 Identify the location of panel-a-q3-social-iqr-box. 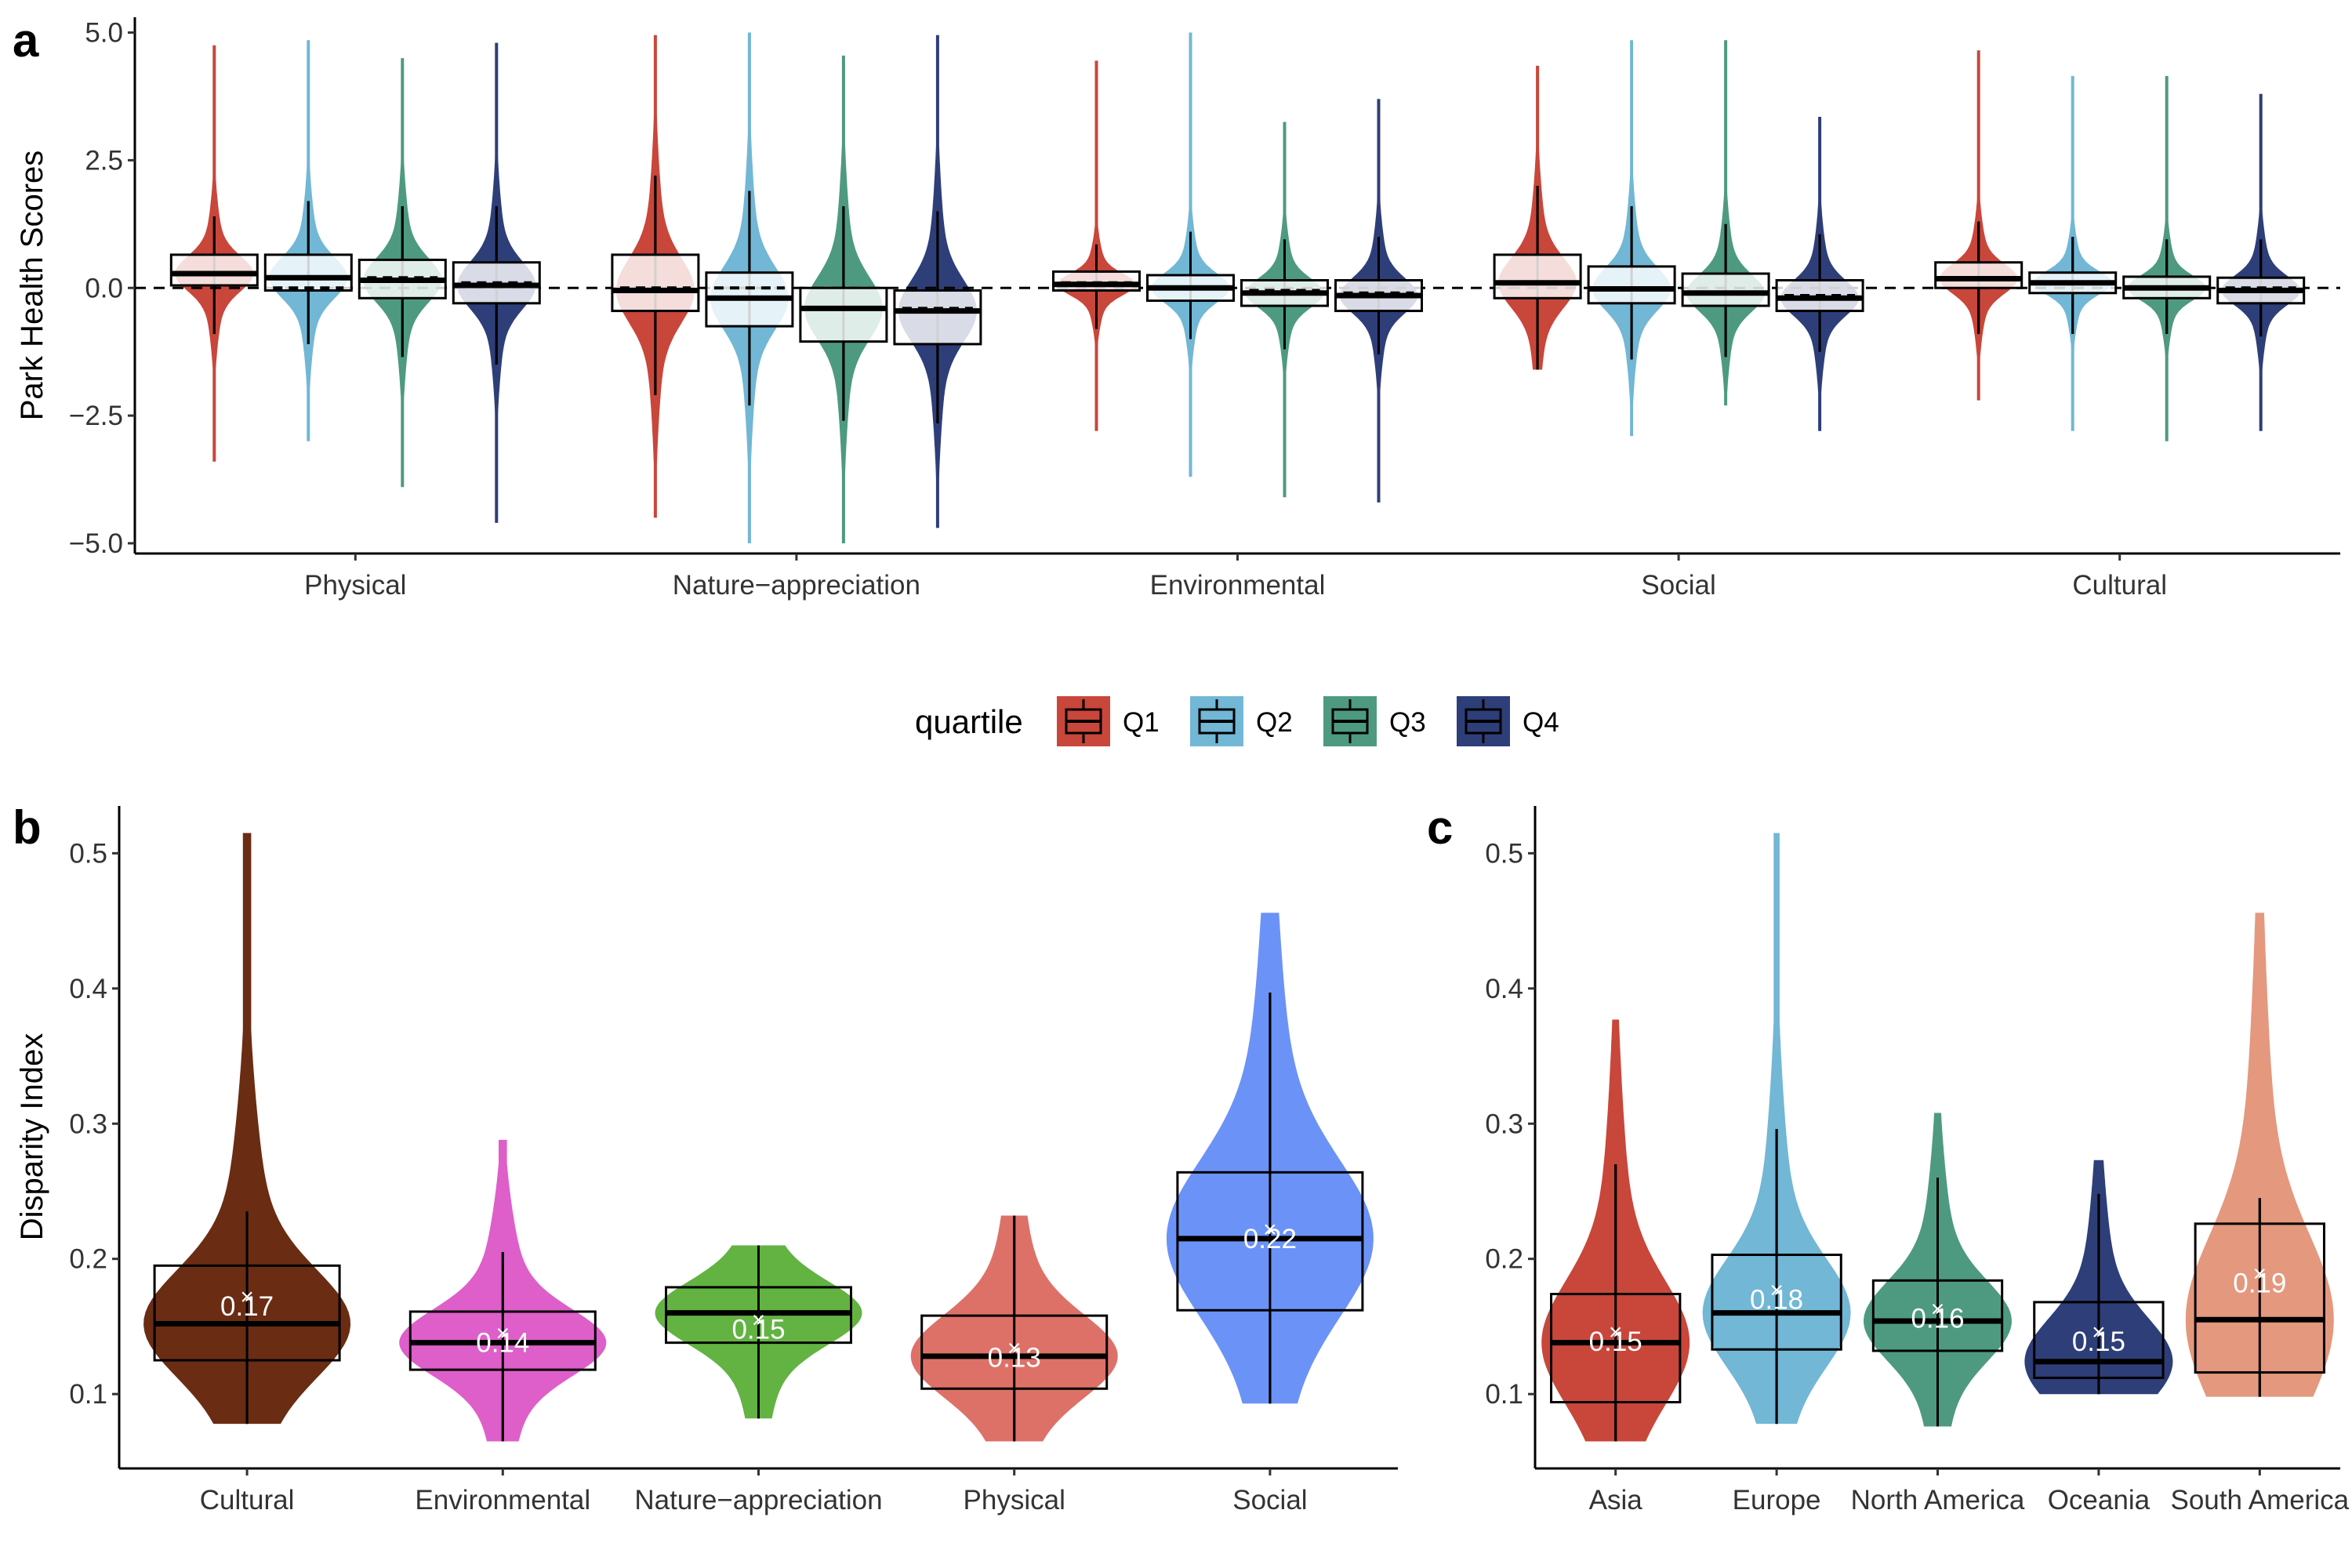
(1725, 289).